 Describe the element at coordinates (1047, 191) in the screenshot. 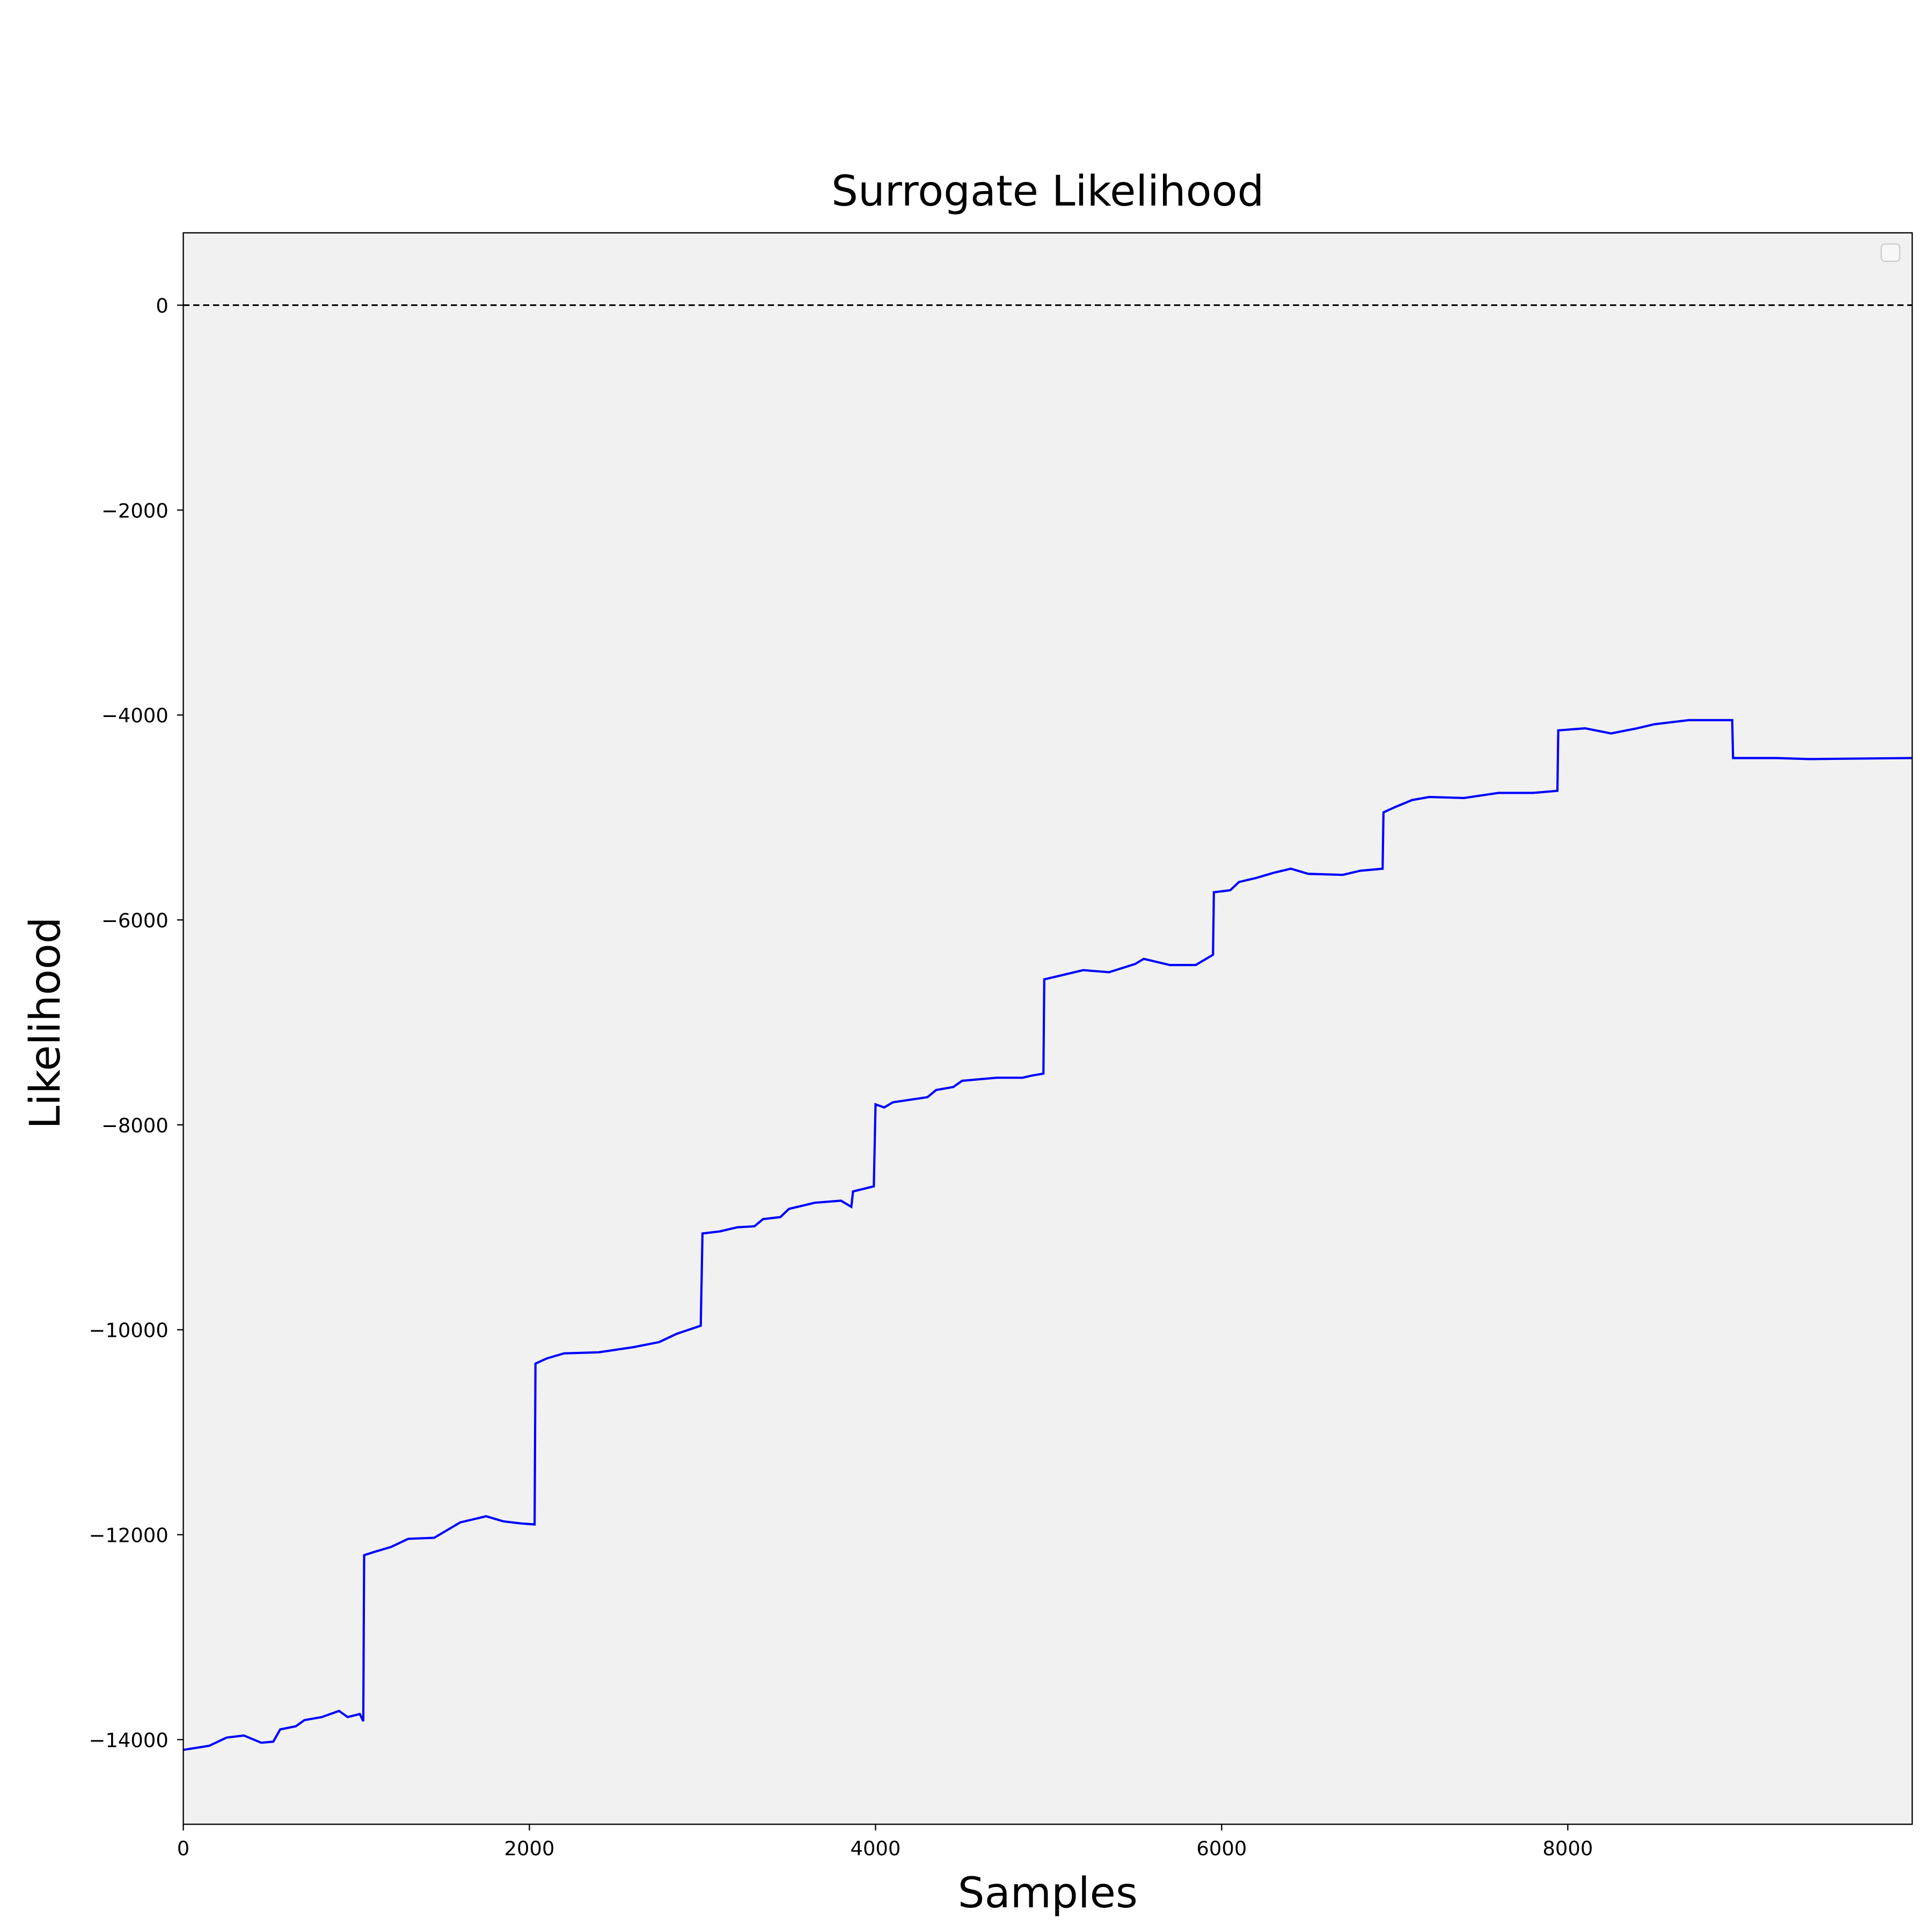

I see `chart-title: Surrogate Likelihood` at that location.